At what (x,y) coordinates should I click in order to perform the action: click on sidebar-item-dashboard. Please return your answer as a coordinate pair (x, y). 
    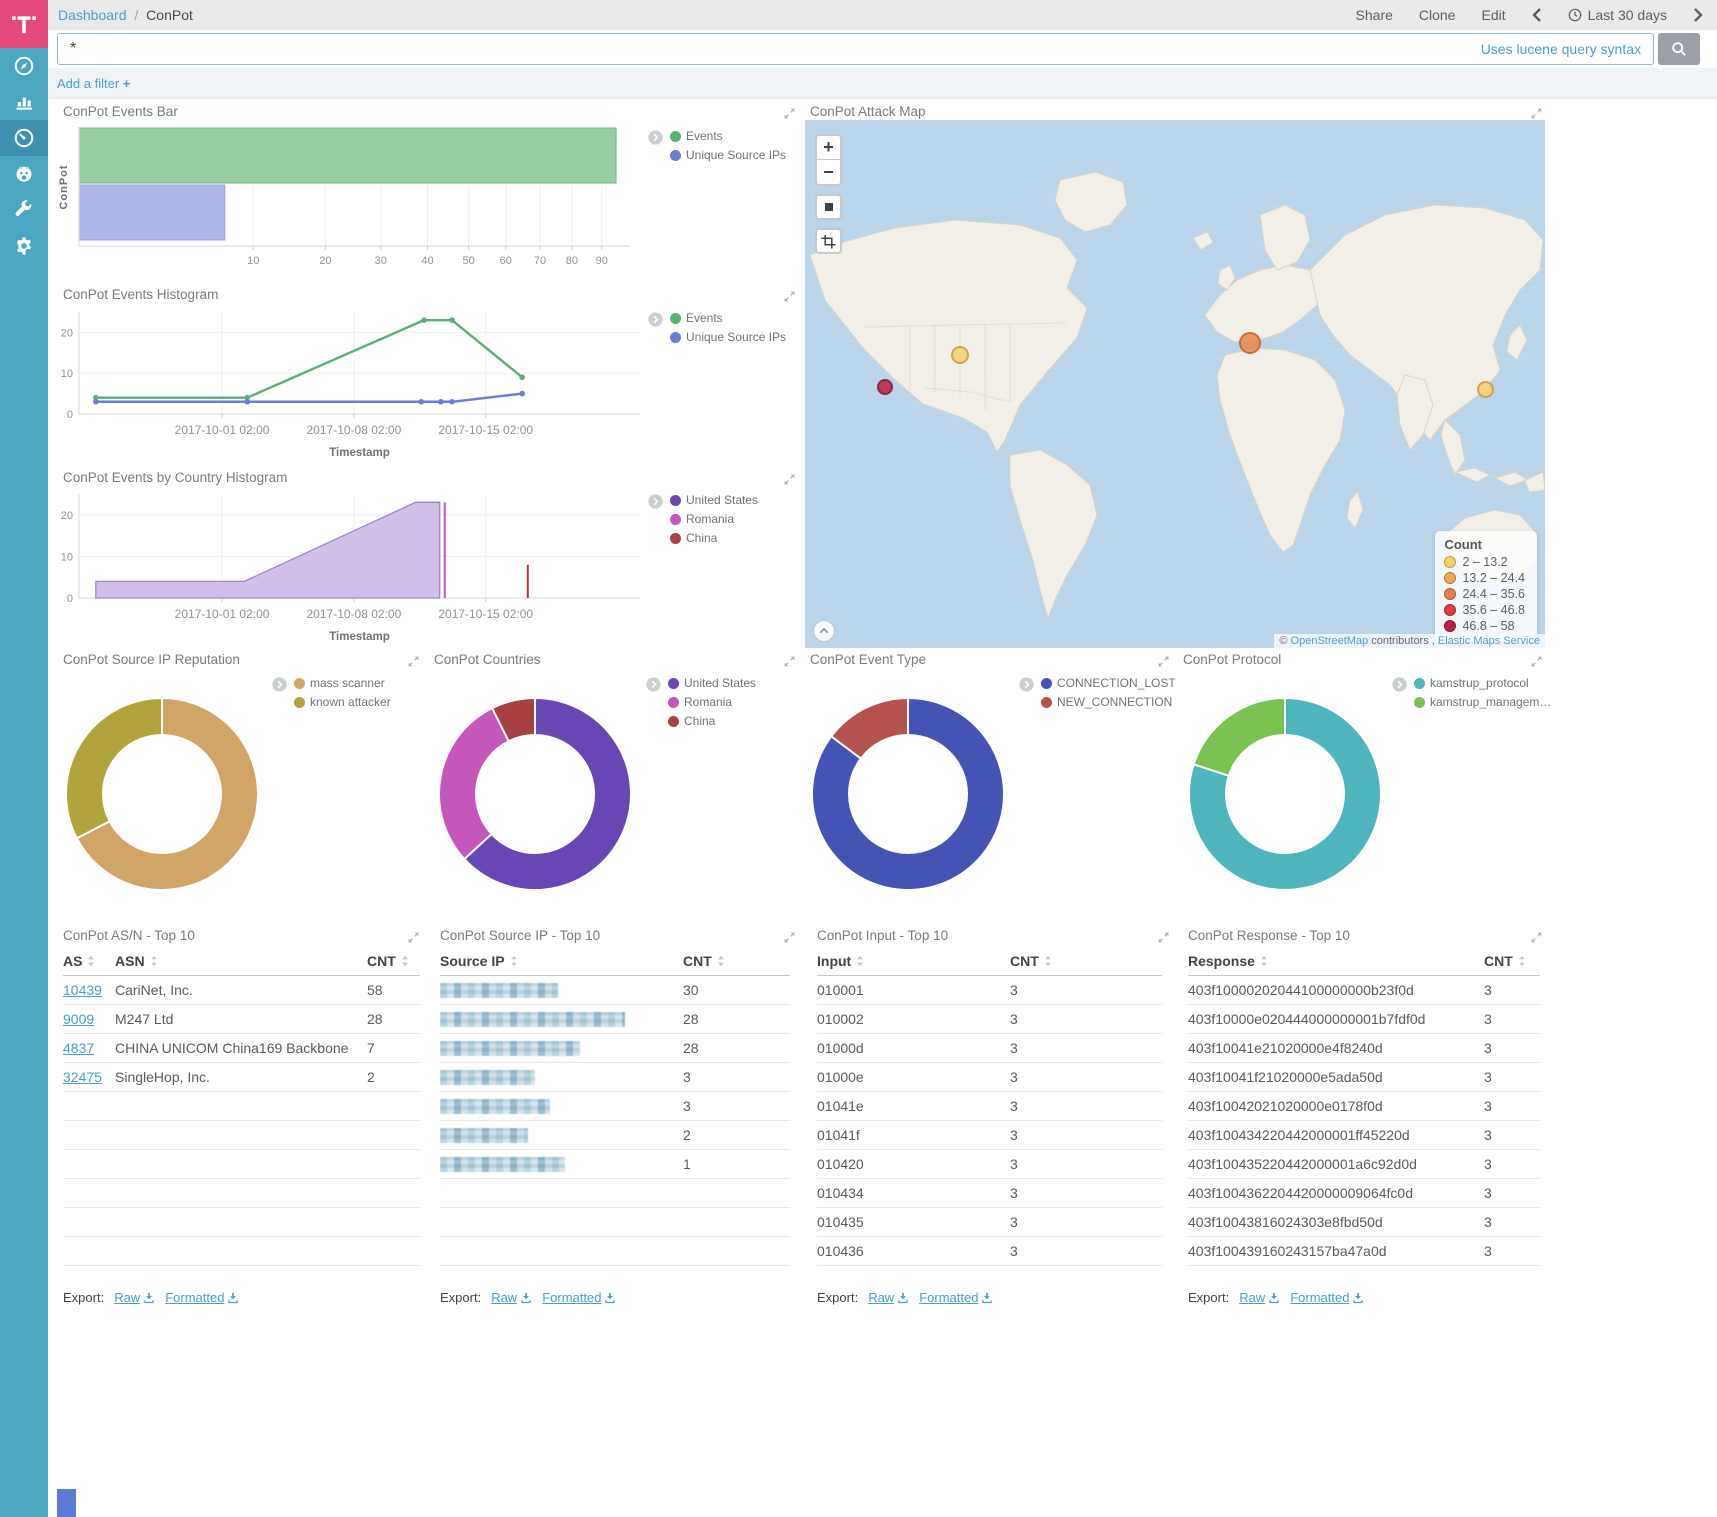
    Looking at the image, I should click on (24, 138).